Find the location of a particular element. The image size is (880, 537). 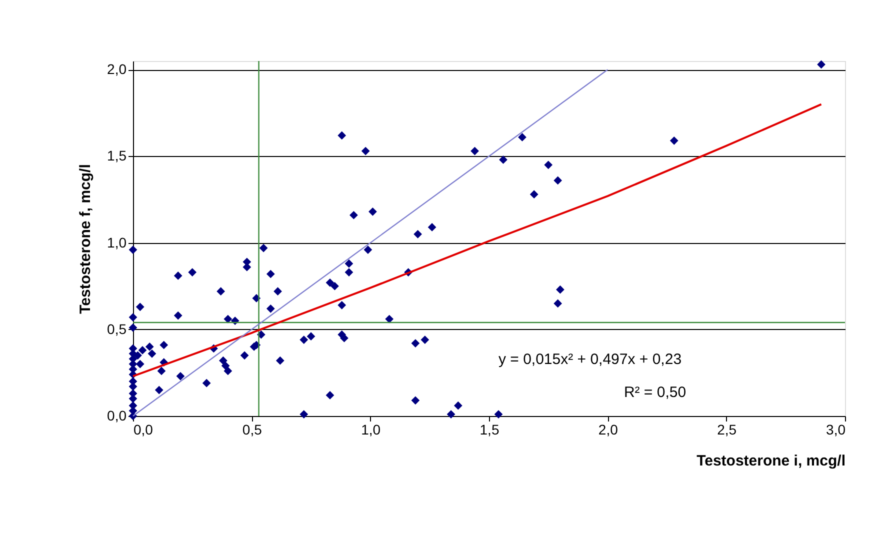

annotation: y = 0,015x² + 0,497x + 0,23 is located at coordinates (590, 359).